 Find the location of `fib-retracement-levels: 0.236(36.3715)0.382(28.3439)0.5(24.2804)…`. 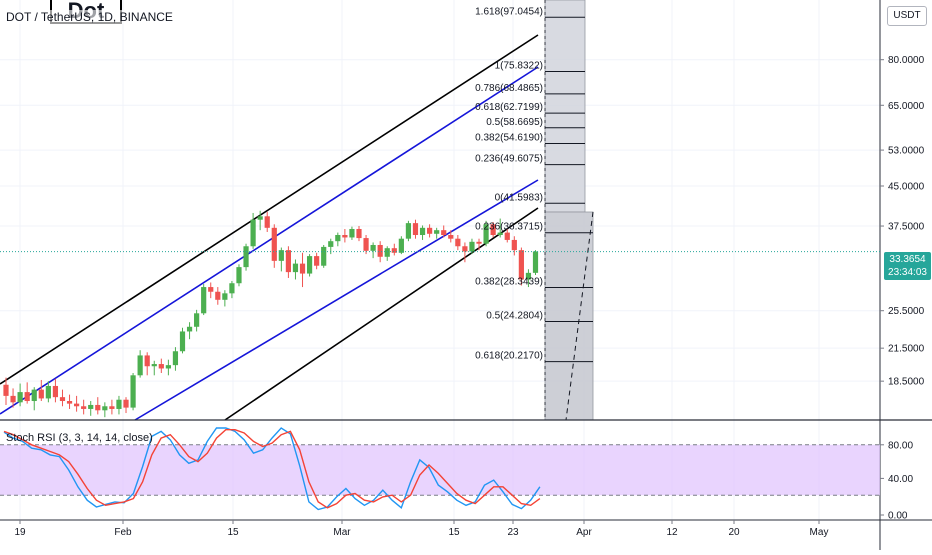

fib-retracement-levels: 0.236(36.3715)0.382(28.3439)0.5(24.2804)… is located at coordinates (534, 292).